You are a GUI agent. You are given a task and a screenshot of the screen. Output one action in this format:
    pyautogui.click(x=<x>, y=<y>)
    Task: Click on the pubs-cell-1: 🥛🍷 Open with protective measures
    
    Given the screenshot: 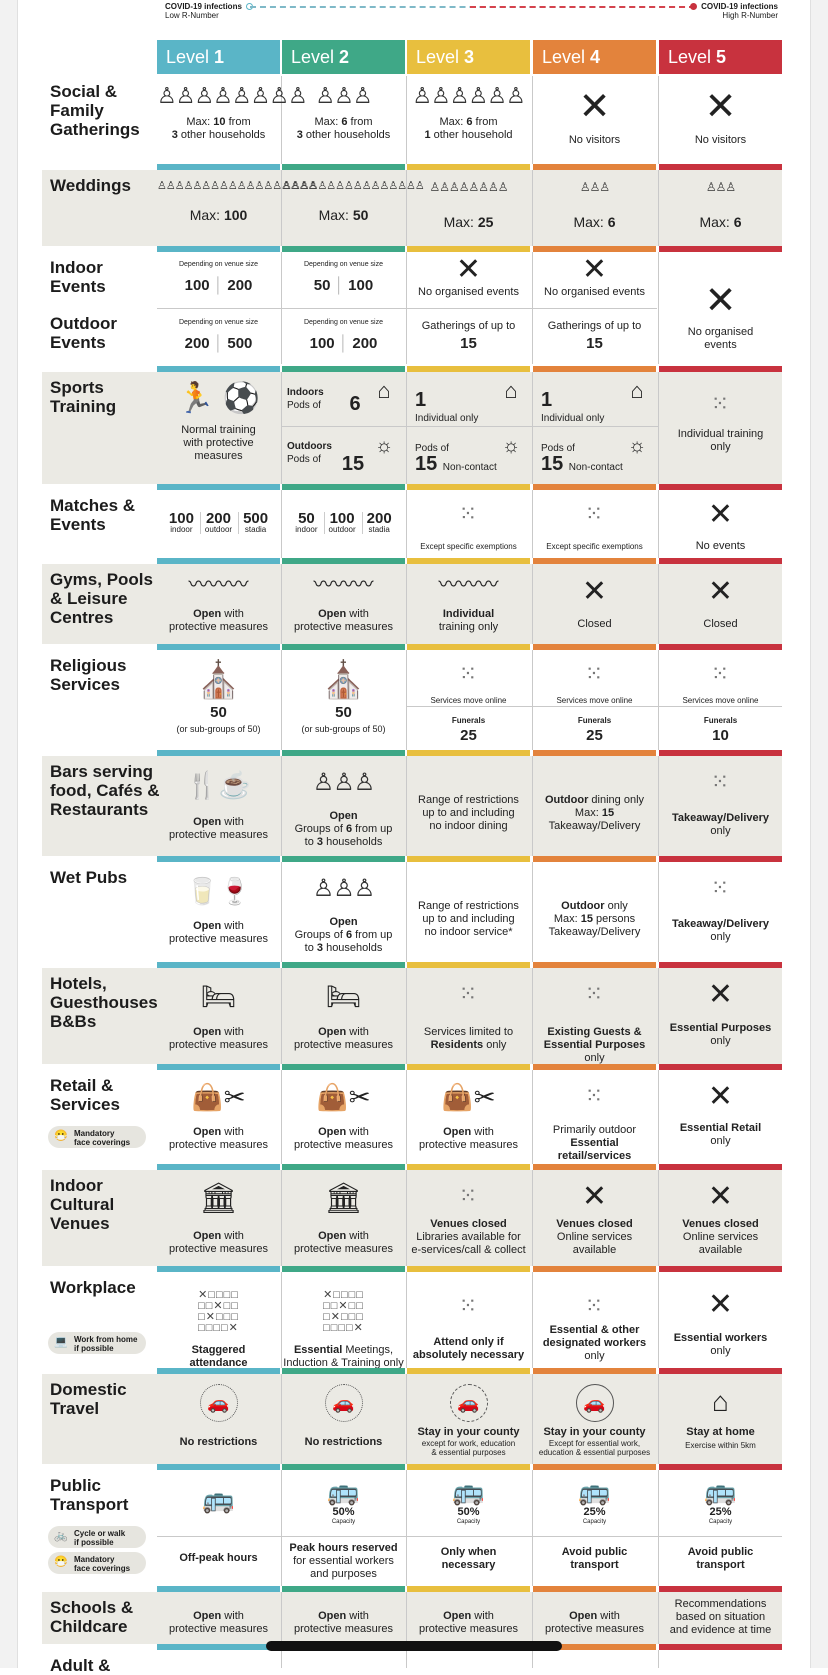 What is the action you would take?
    pyautogui.click(x=218, y=910)
    